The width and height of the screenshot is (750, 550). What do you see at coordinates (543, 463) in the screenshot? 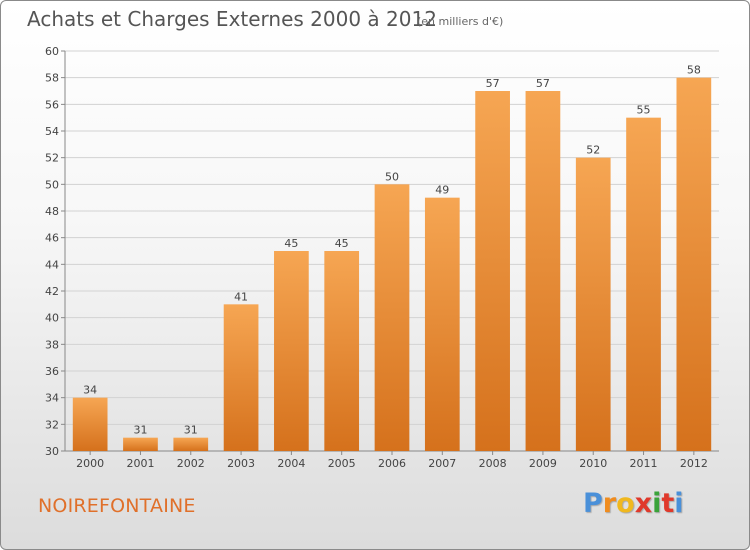
I see `x-tick-label: 2009` at bounding box center [543, 463].